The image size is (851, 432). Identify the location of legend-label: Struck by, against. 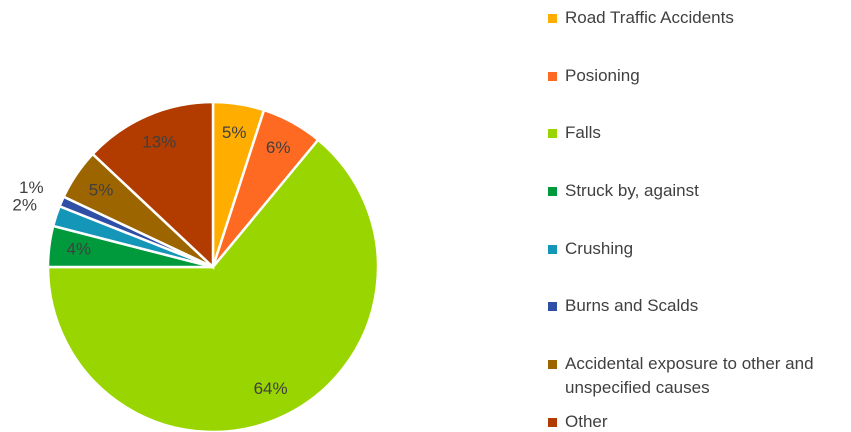
(632, 190).